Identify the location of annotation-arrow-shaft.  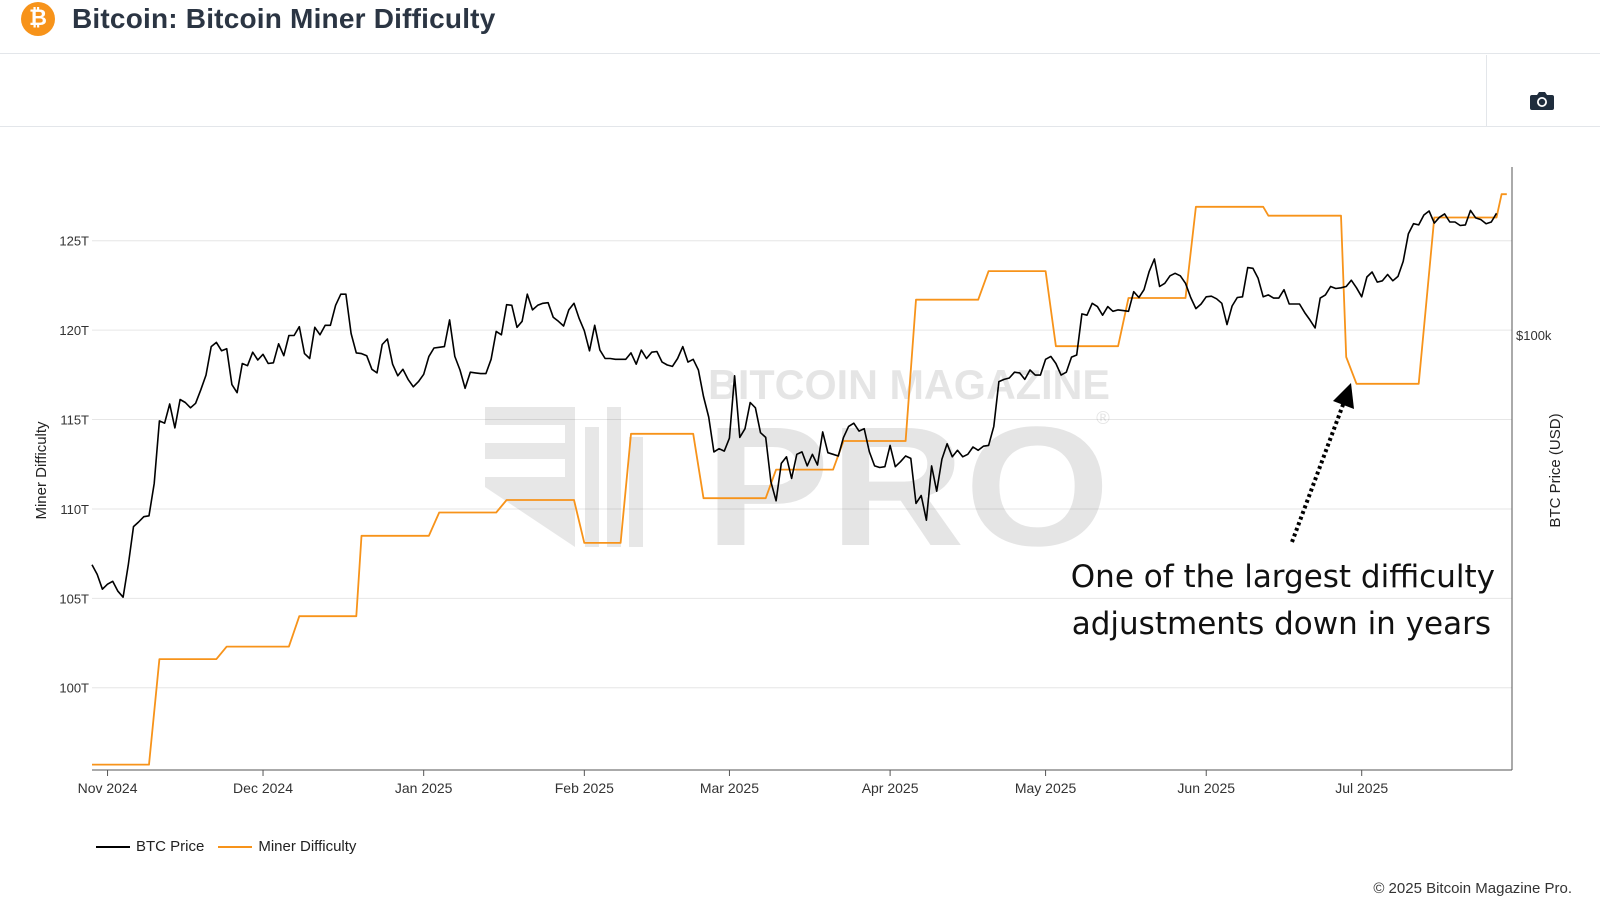
(1318, 472).